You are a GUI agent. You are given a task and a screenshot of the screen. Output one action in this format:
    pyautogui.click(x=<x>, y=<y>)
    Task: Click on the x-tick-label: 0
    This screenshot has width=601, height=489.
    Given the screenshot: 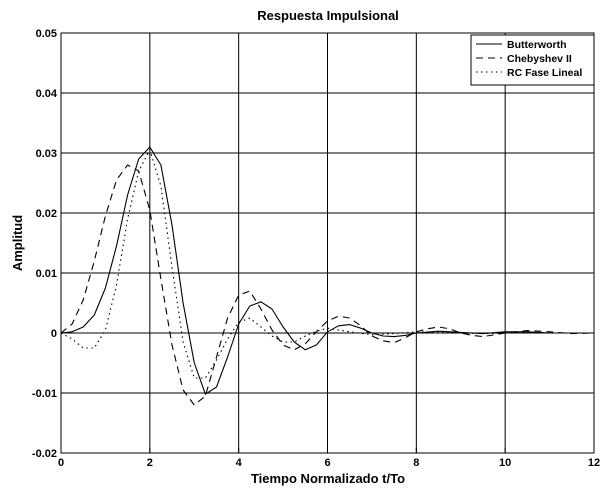 What is the action you would take?
    pyautogui.click(x=61, y=463)
    